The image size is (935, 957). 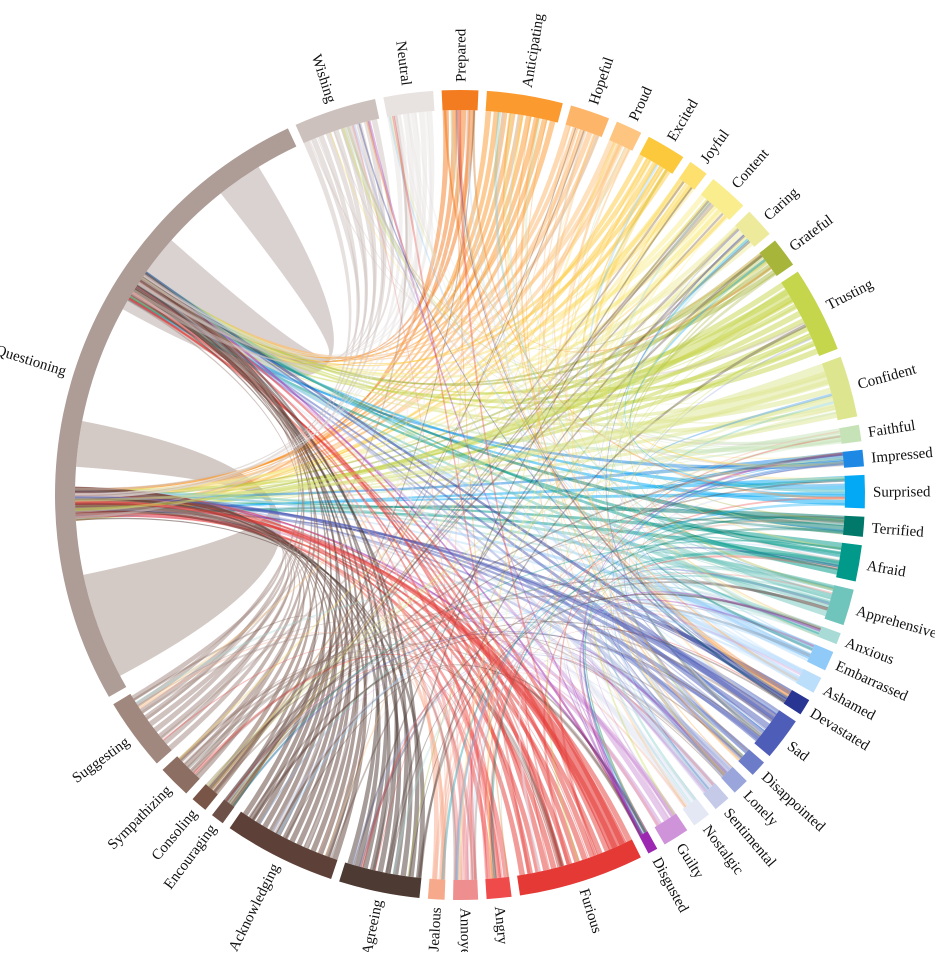 What do you see at coordinates (853, 458) in the screenshot?
I see `arc-impressed` at bounding box center [853, 458].